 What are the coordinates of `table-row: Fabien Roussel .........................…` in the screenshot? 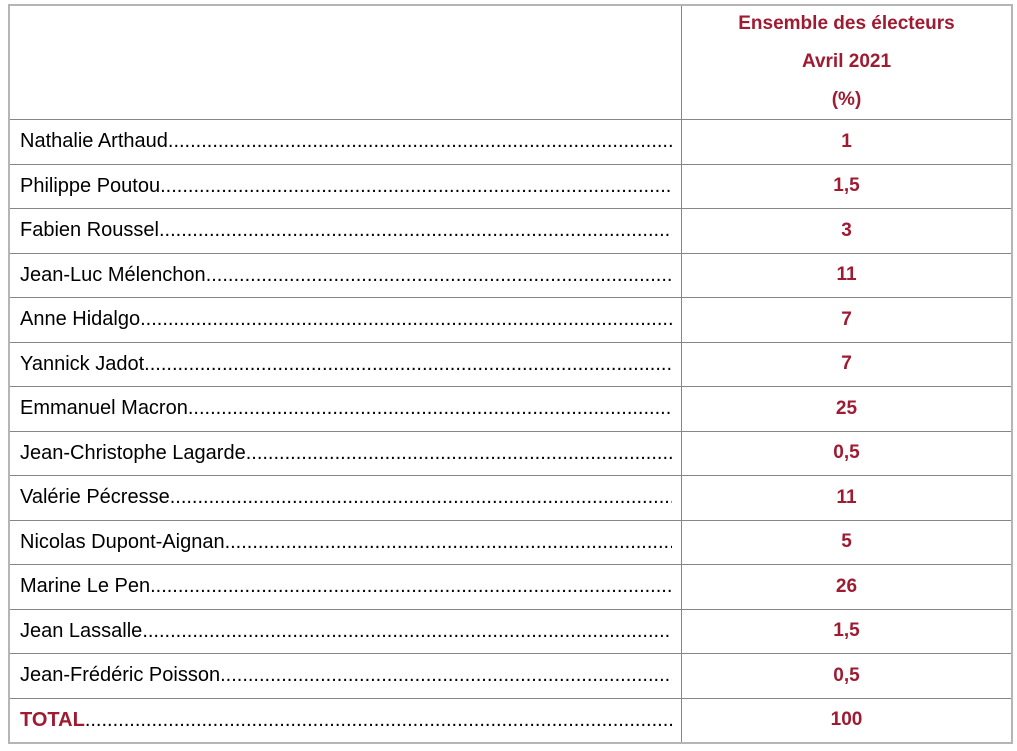 It's located at (510, 230).